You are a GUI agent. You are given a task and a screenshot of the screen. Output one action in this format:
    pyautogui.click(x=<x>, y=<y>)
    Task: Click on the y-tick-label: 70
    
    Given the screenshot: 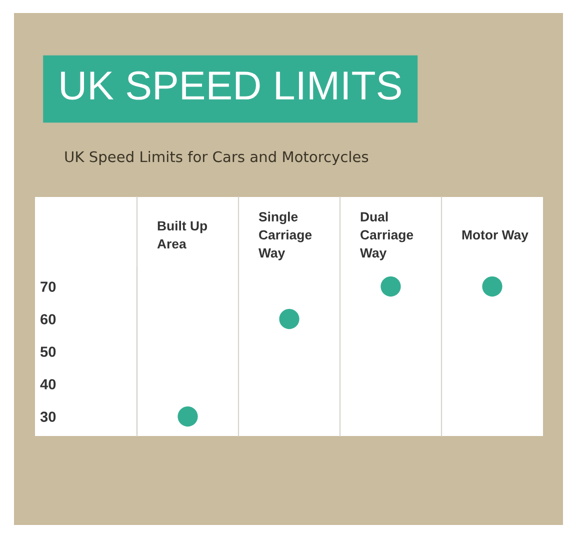 What is the action you would take?
    pyautogui.click(x=48, y=287)
    